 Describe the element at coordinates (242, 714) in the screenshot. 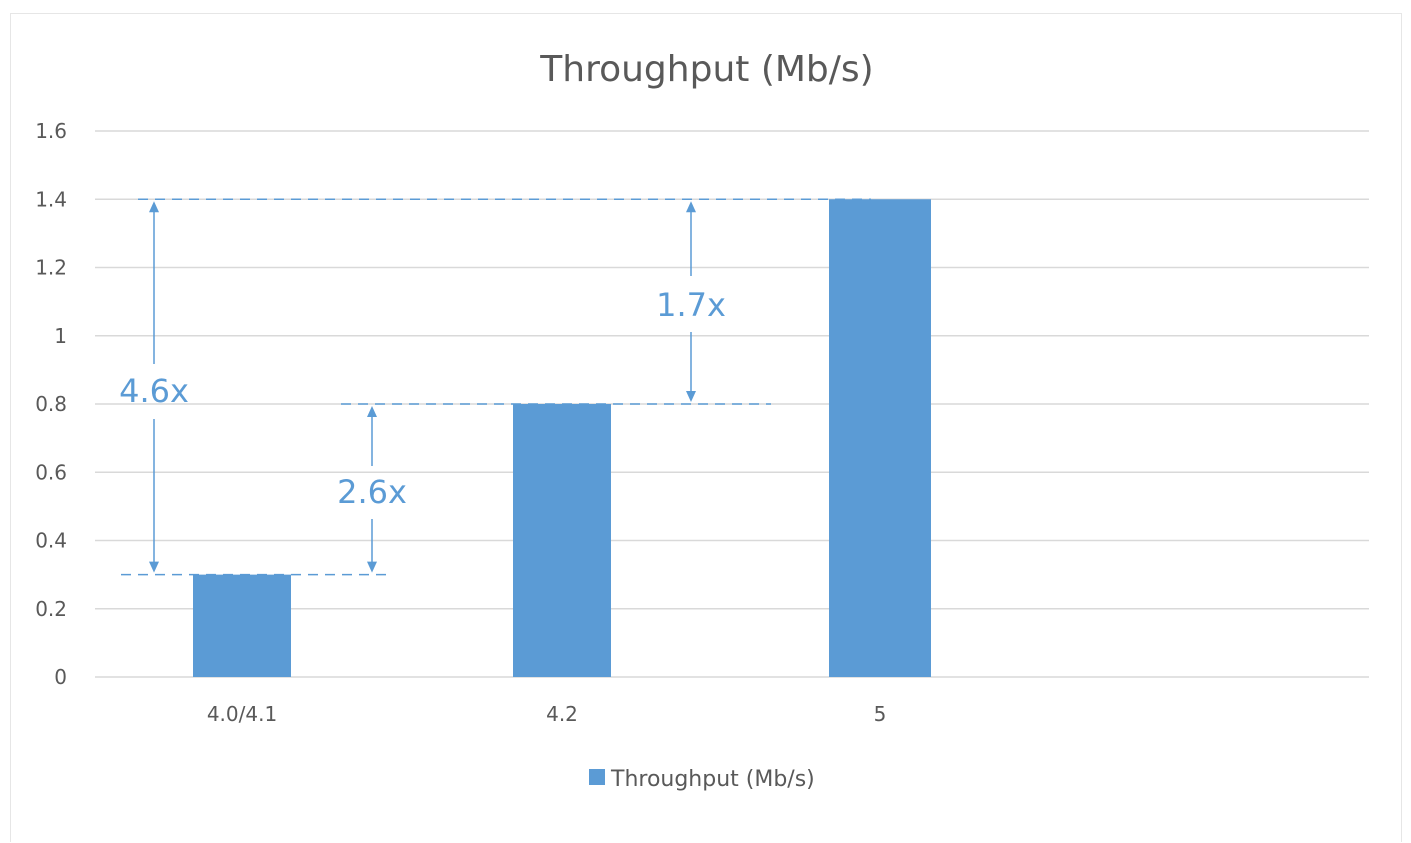

I see `x-tick-label: 4.0/4.1` at that location.